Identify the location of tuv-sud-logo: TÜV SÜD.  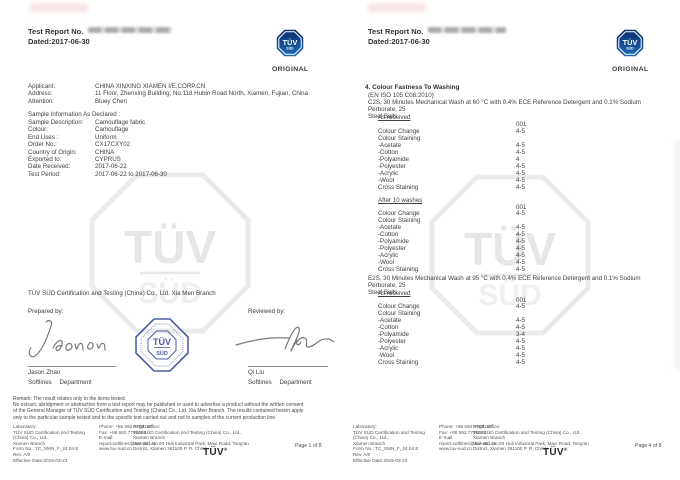
(290, 43).